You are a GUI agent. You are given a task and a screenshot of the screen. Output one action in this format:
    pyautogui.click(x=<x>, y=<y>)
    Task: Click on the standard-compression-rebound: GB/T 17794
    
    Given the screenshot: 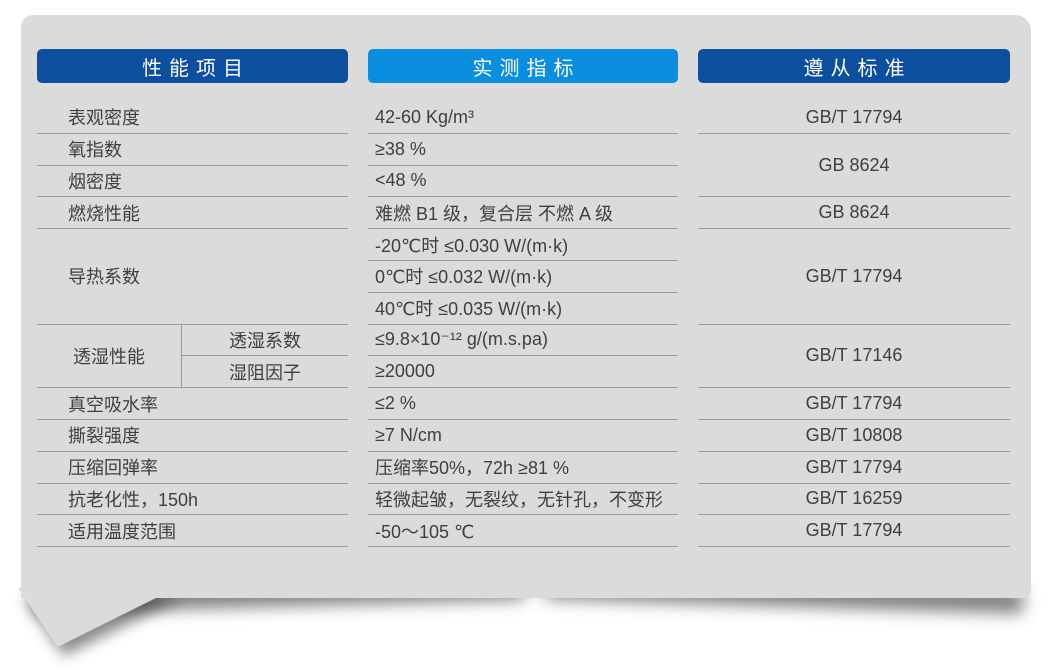 What is the action you would take?
    pyautogui.click(x=854, y=468)
    